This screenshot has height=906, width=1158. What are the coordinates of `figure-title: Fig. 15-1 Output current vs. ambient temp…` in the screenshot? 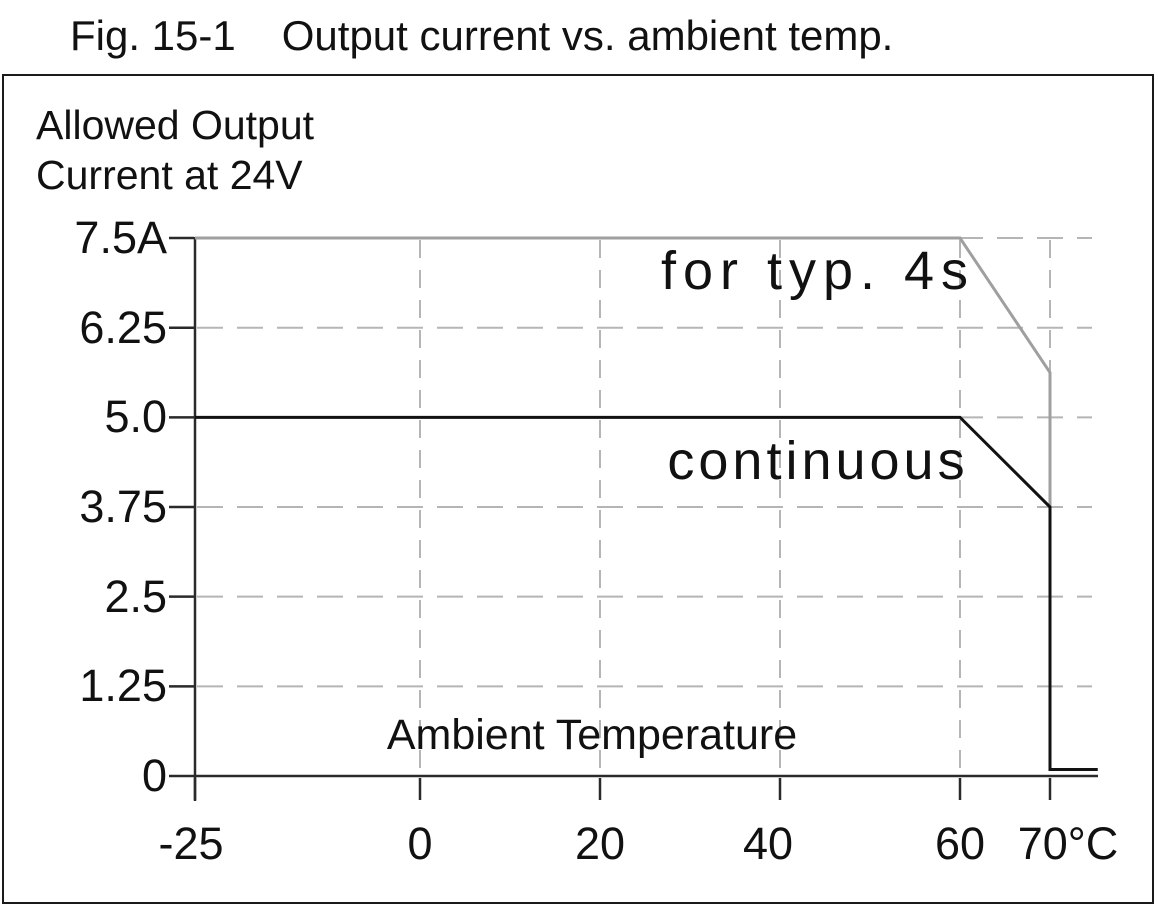 It's located at (481, 36).